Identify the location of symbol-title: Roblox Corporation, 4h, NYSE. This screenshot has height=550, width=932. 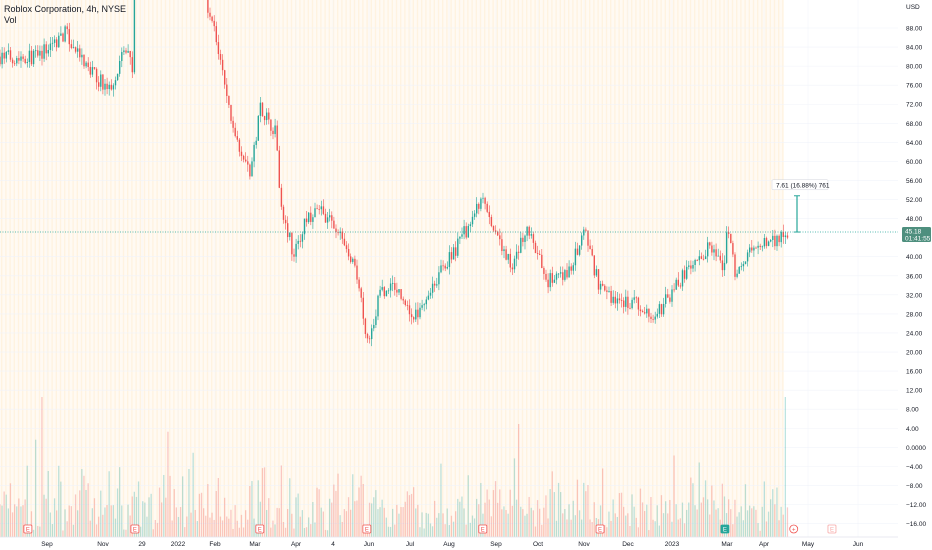
(65, 9).